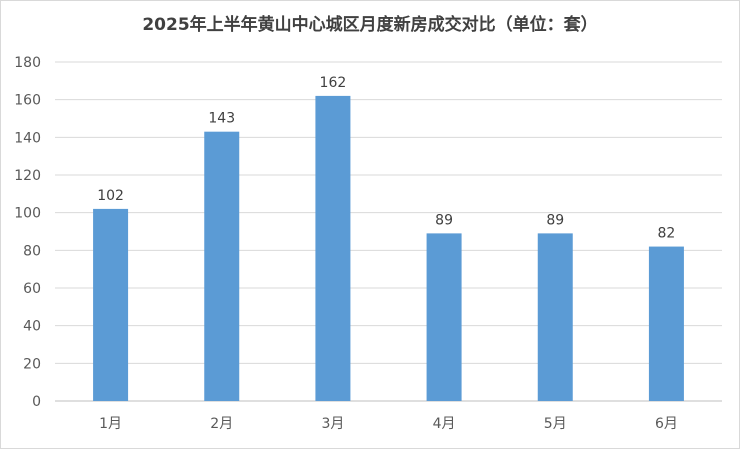 This screenshot has height=449, width=740. What do you see at coordinates (110, 196) in the screenshot?
I see `data-label: 102` at bounding box center [110, 196].